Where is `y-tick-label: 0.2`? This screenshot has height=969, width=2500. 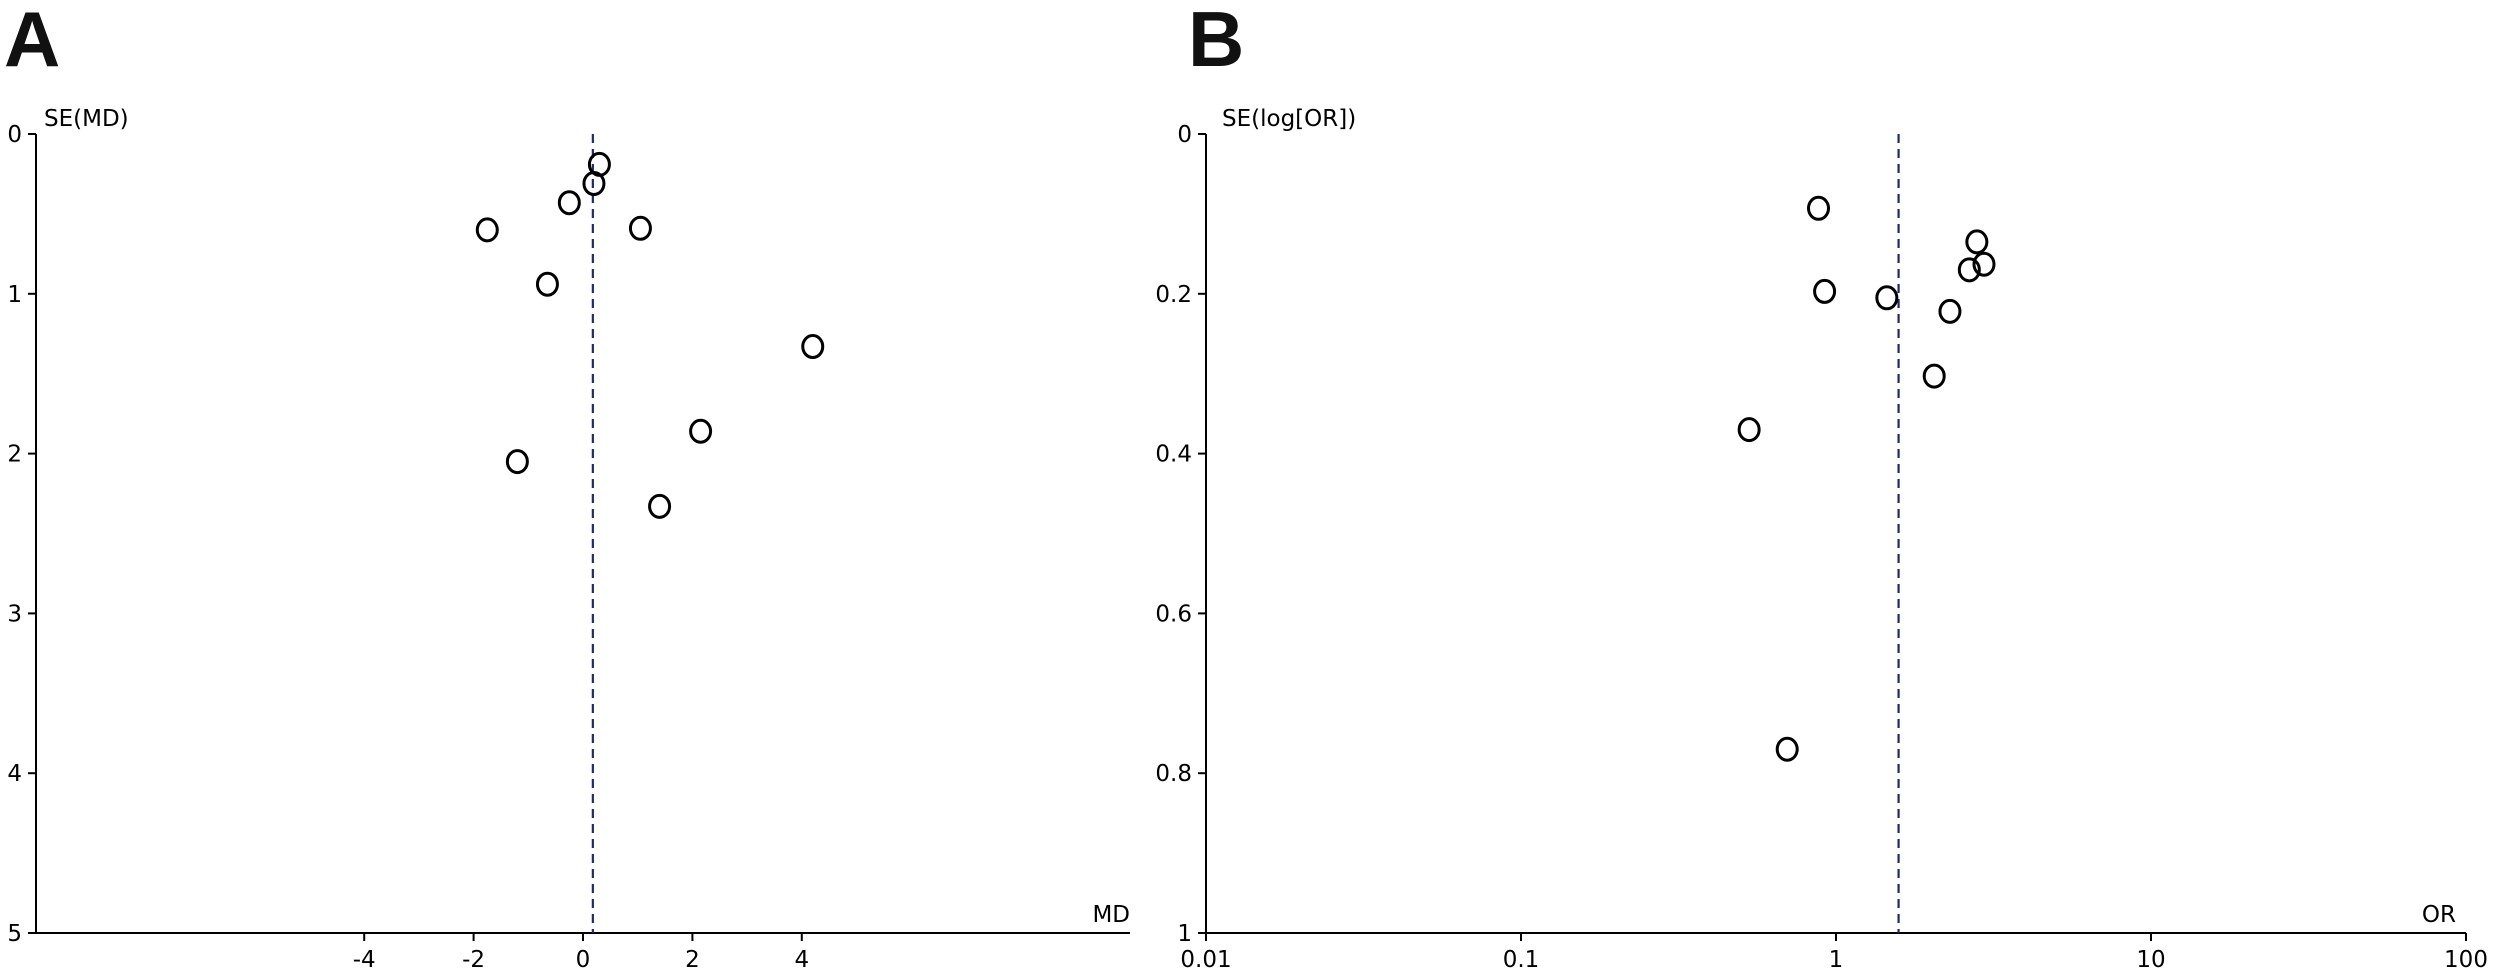
y-tick-label: 0.2 is located at coordinates (1173, 295).